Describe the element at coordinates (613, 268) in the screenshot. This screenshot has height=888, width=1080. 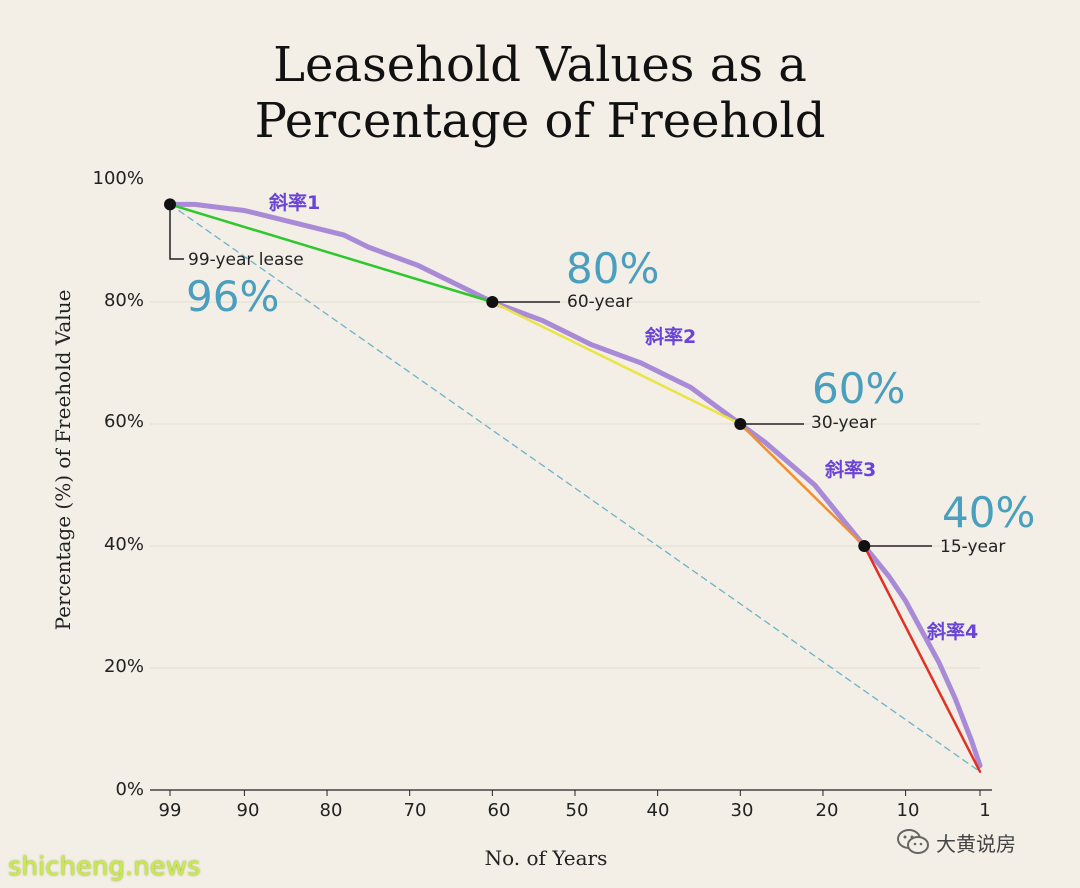
I see `big-label-80: 80%` at that location.